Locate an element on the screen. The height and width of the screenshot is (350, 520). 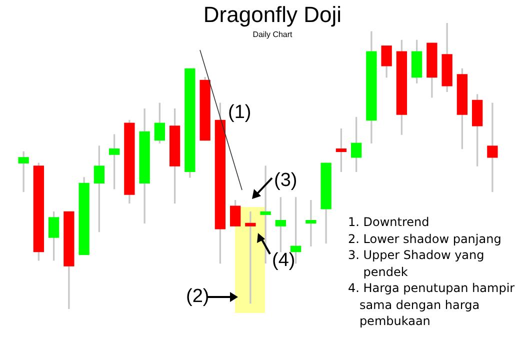
annotation: (2) is located at coordinates (198, 297).